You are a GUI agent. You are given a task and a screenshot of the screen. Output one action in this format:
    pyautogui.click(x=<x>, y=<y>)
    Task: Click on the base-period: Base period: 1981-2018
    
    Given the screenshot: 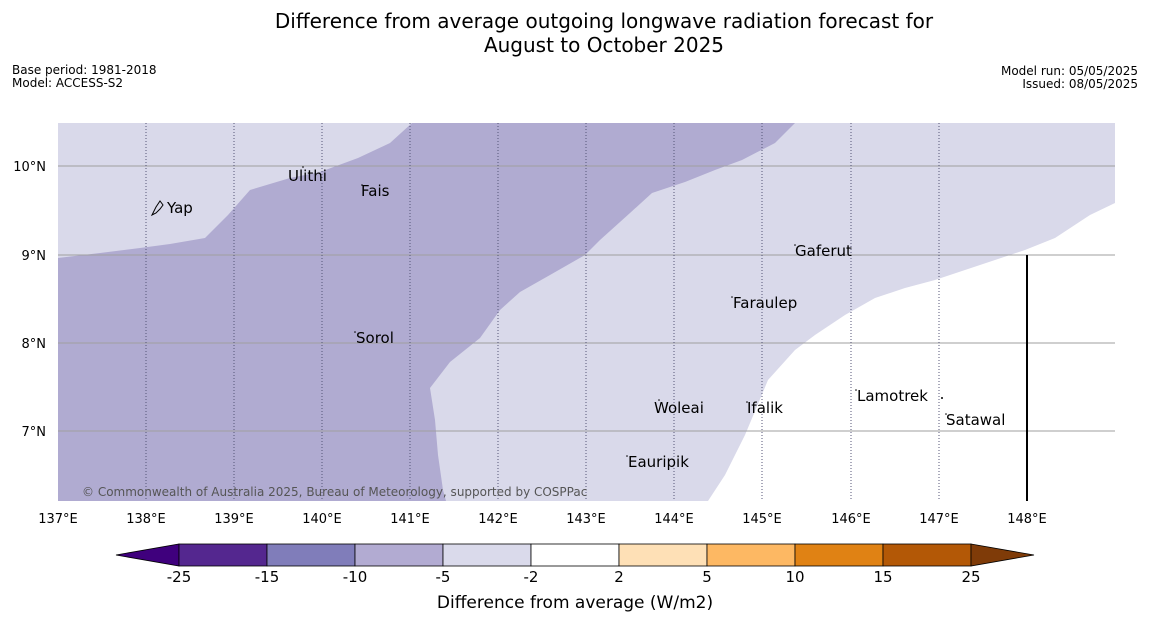 What is the action you would take?
    pyautogui.click(x=84, y=70)
    